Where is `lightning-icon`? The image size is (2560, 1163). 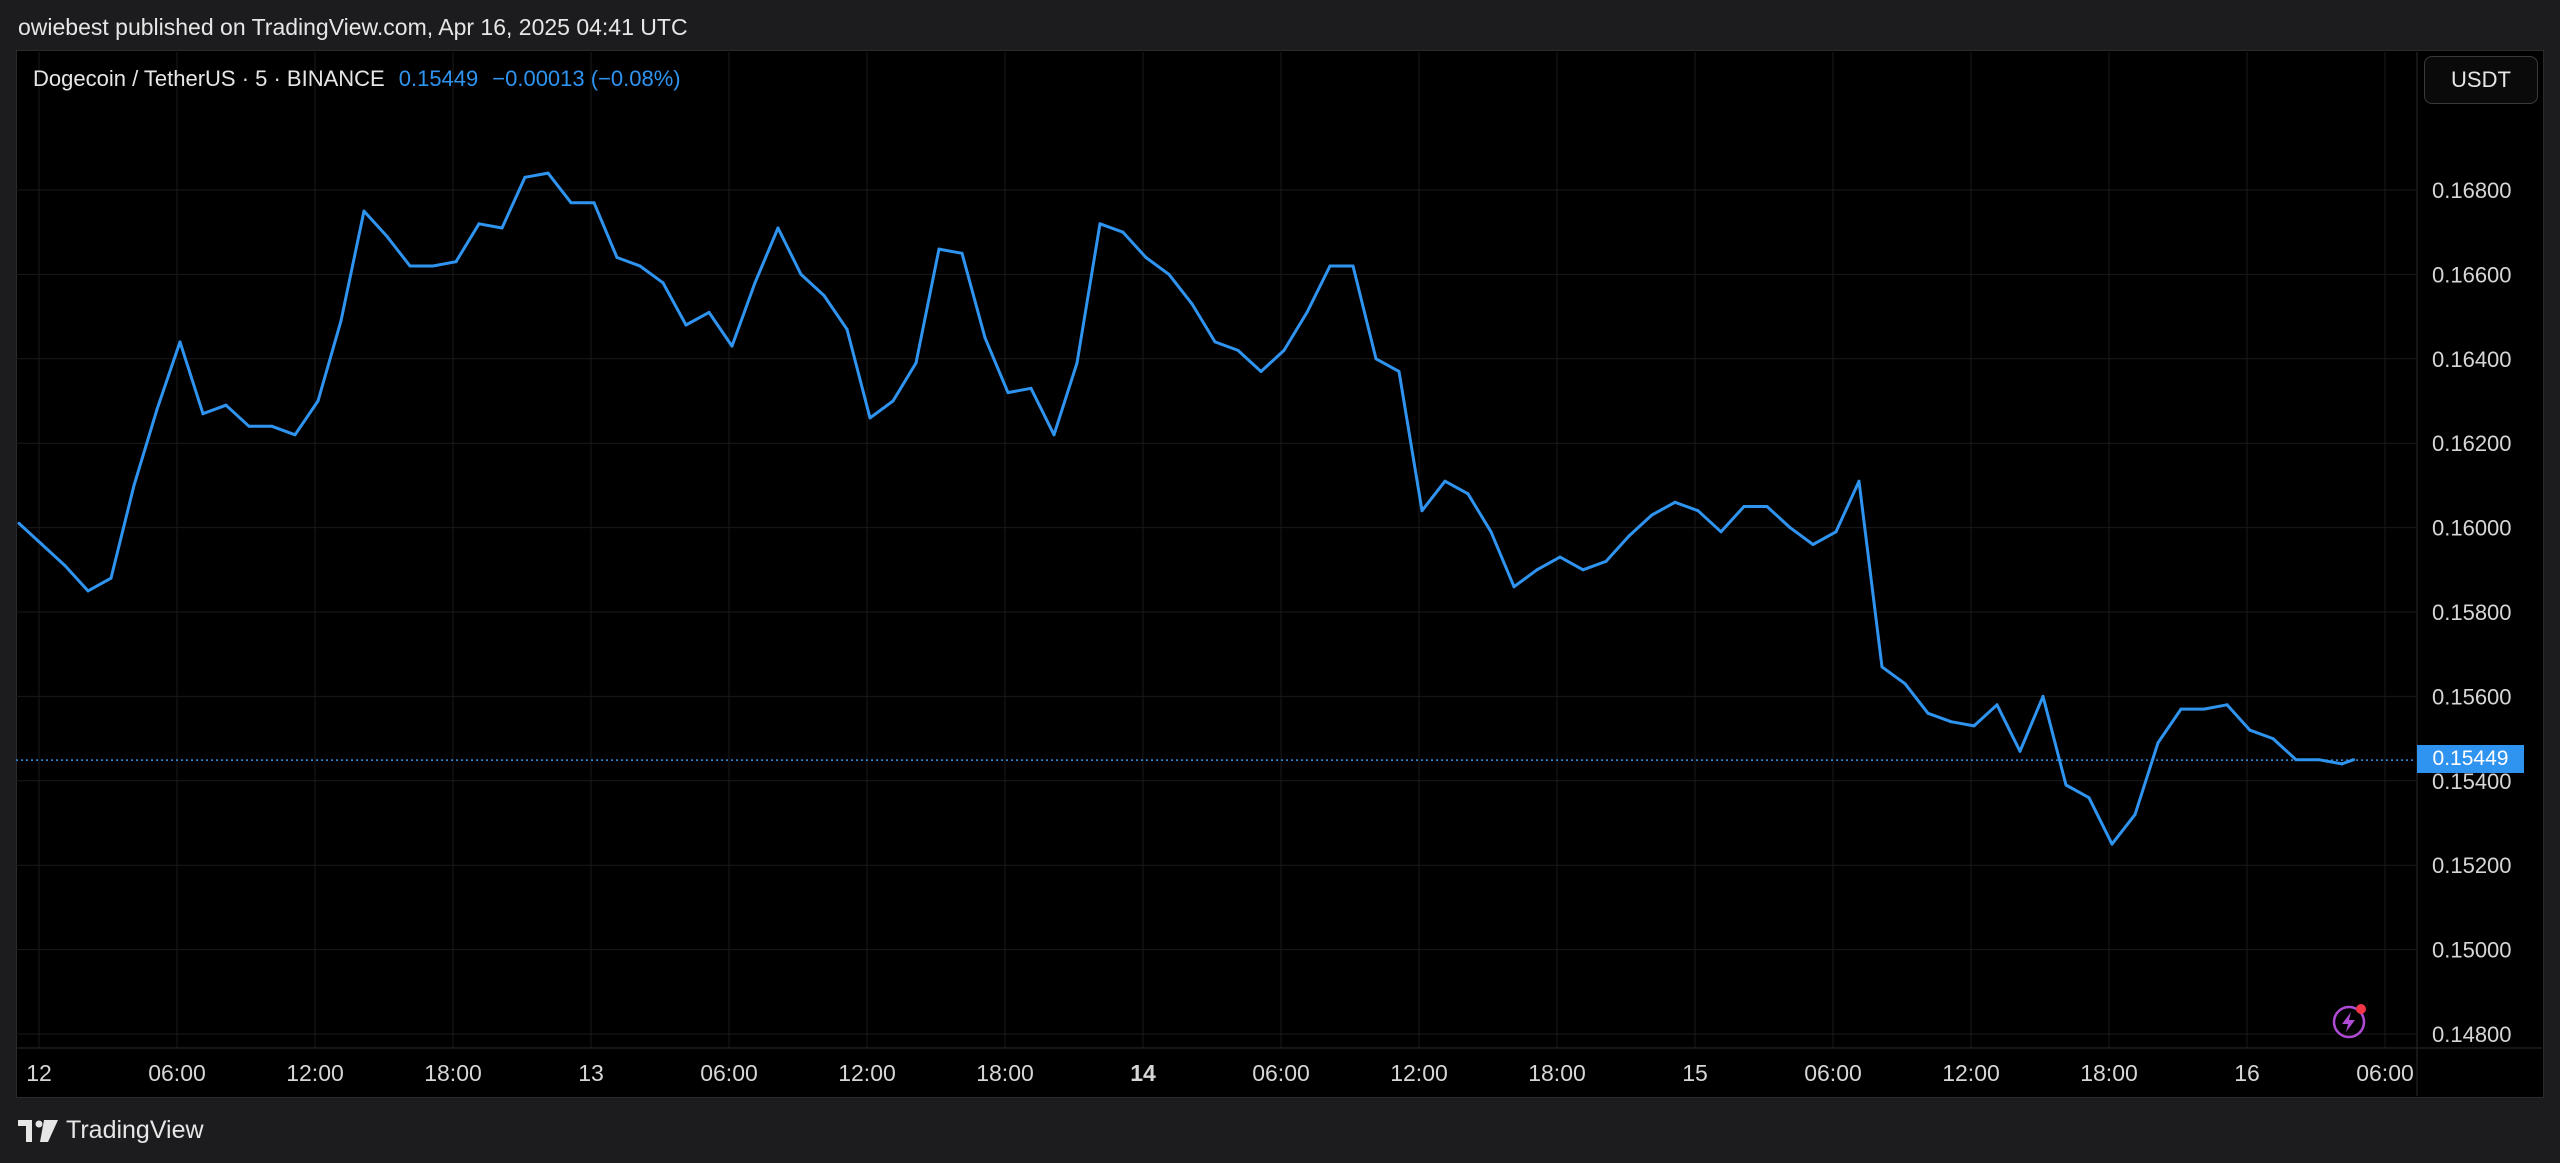
lightning-icon is located at coordinates (2349, 1022).